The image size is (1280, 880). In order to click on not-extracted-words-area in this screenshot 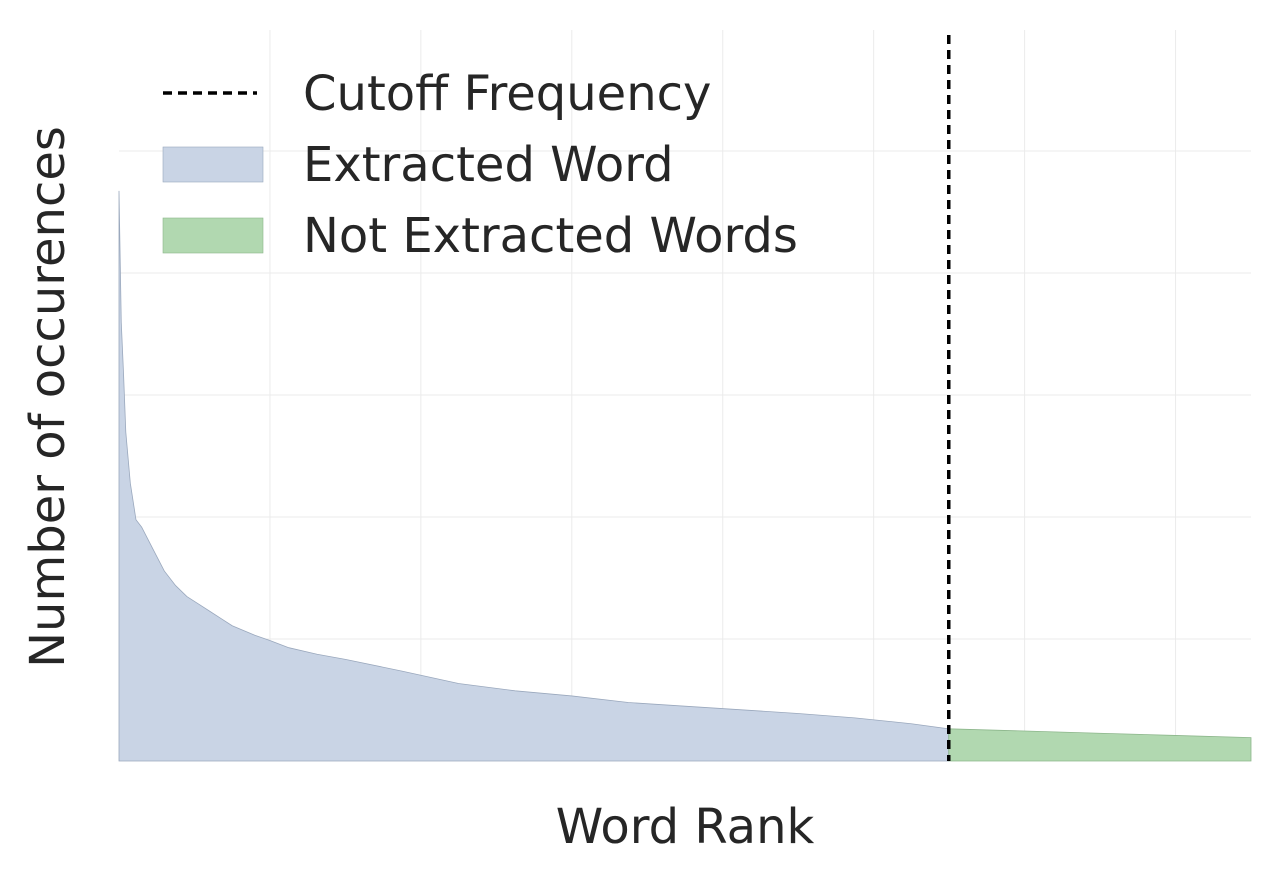, I will do `click(1100, 745)`.